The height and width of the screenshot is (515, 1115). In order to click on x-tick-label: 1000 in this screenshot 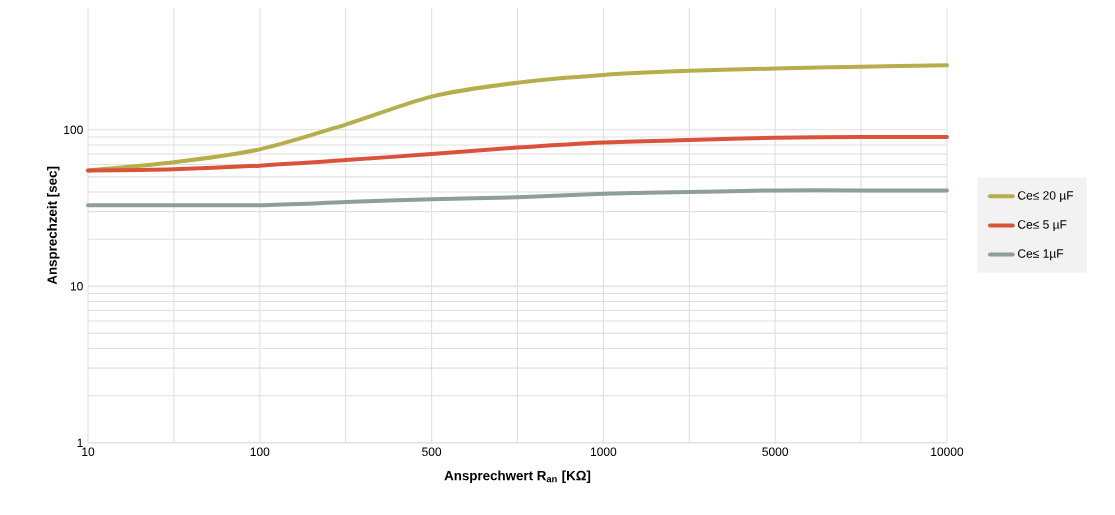, I will do `click(603, 452)`.